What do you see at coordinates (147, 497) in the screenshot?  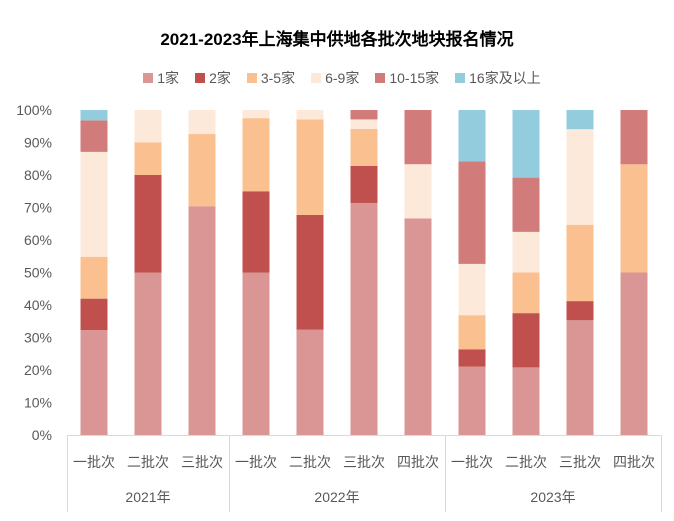 I see `x-group-label: 2021年` at bounding box center [147, 497].